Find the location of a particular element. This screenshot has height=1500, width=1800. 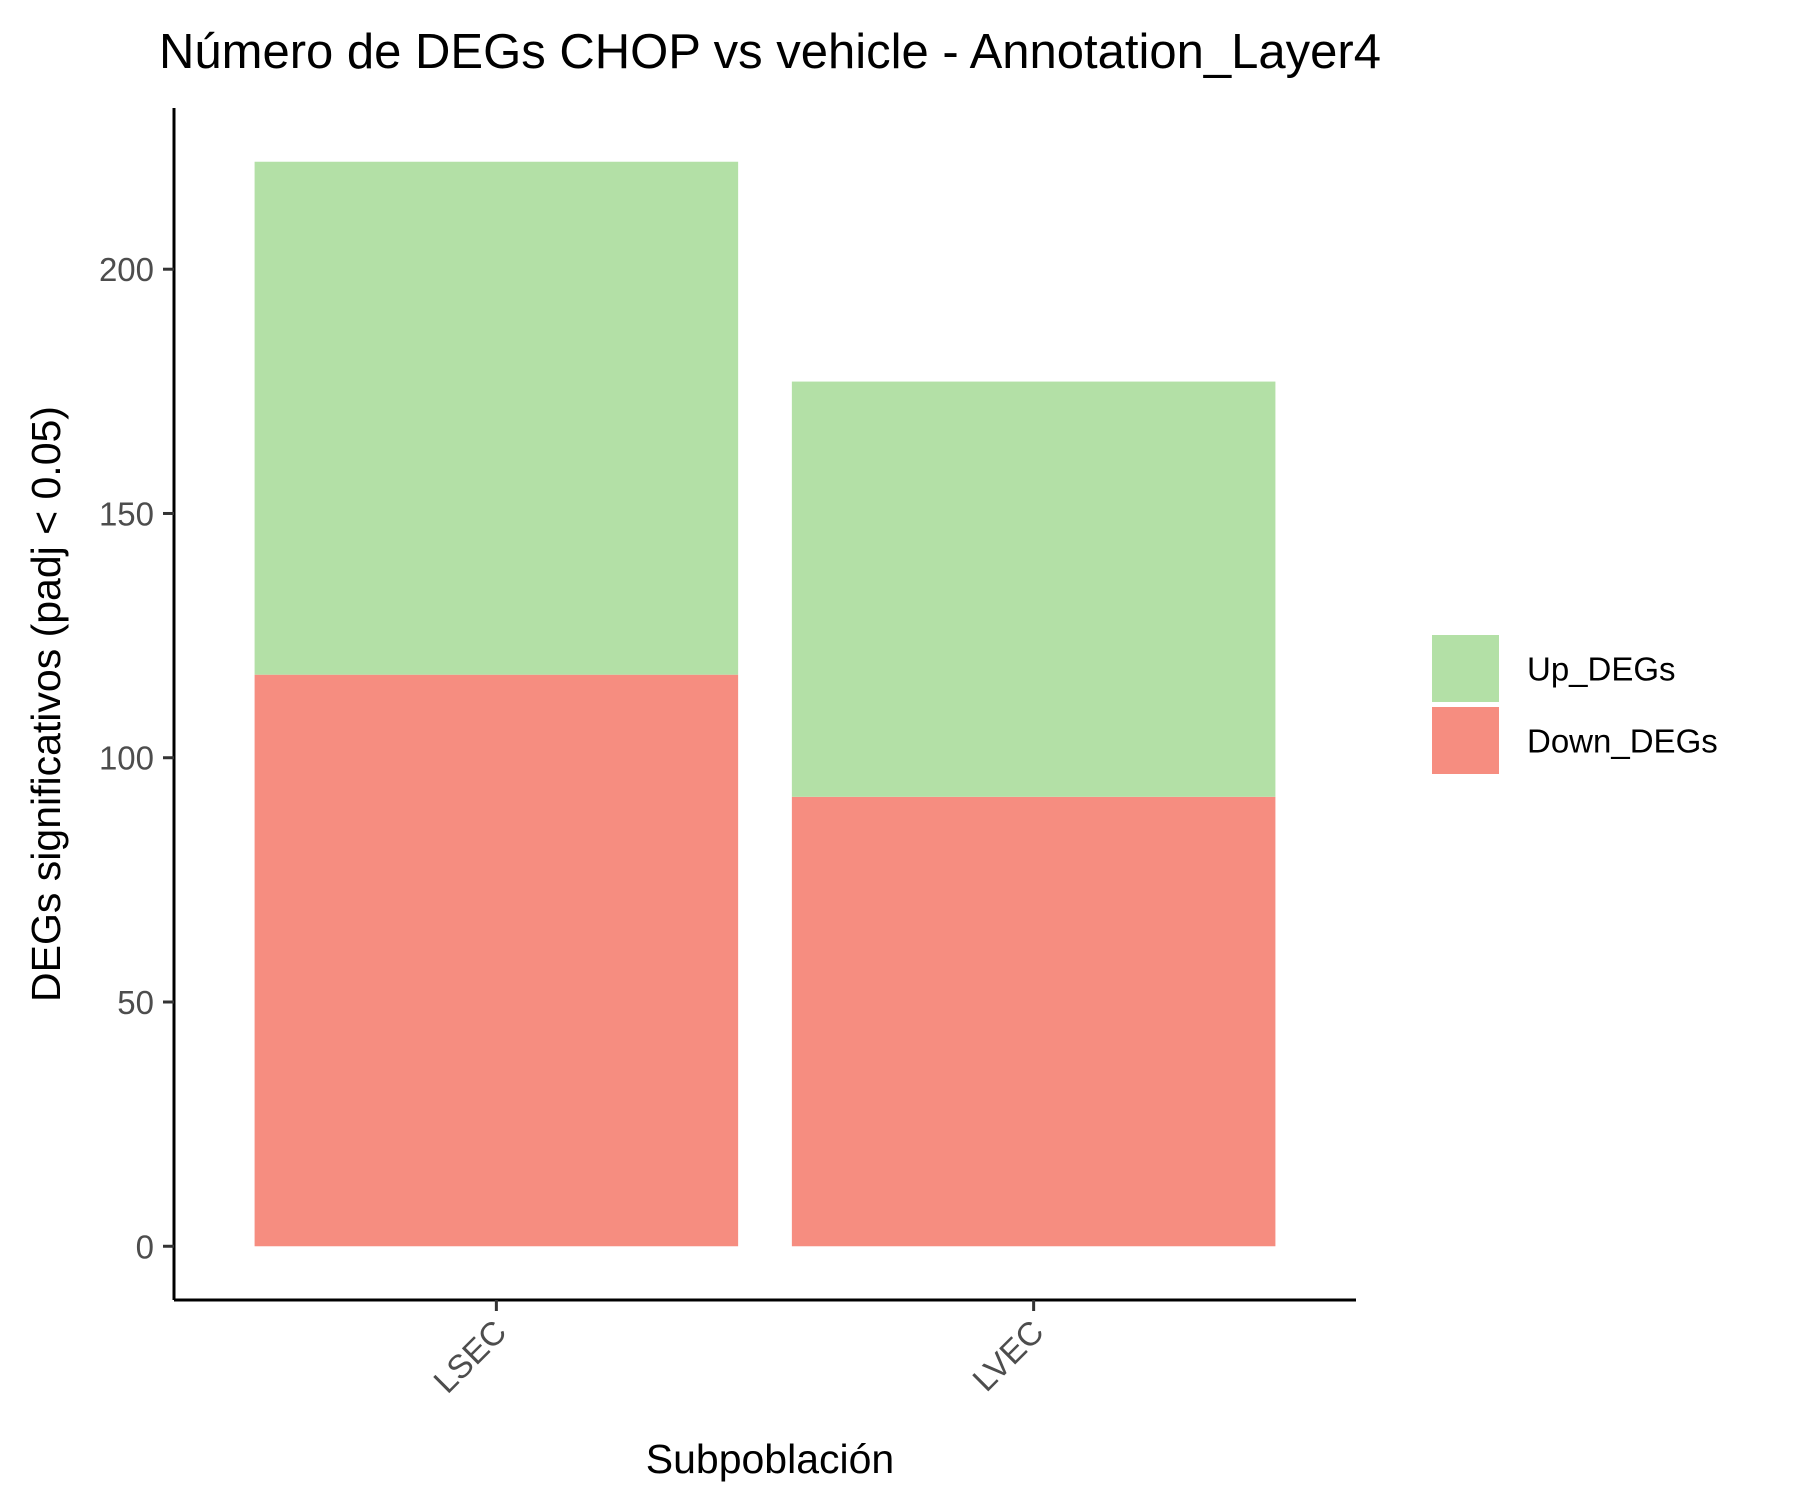

y-tick-label: 0 is located at coordinates (145, 1246).